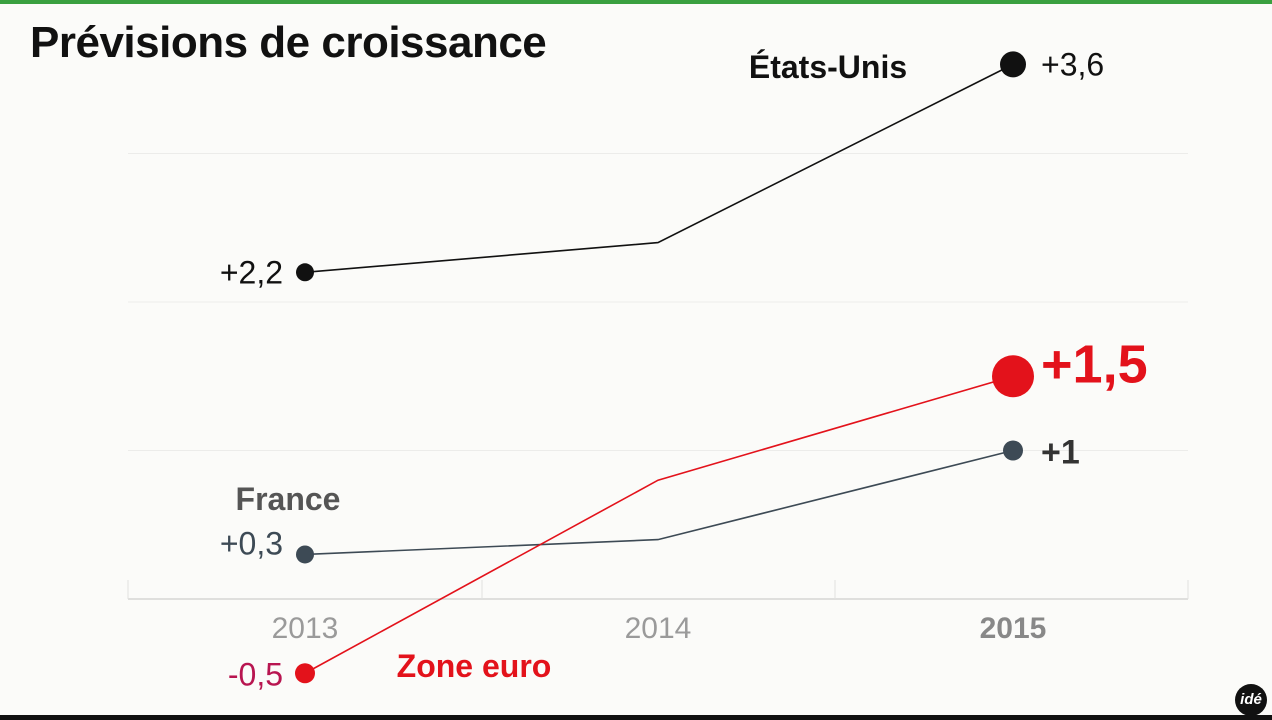 The width and height of the screenshot is (1272, 720). Describe the element at coordinates (828, 67) in the screenshot. I see `series-name--tats-unis: États-Unis` at that location.